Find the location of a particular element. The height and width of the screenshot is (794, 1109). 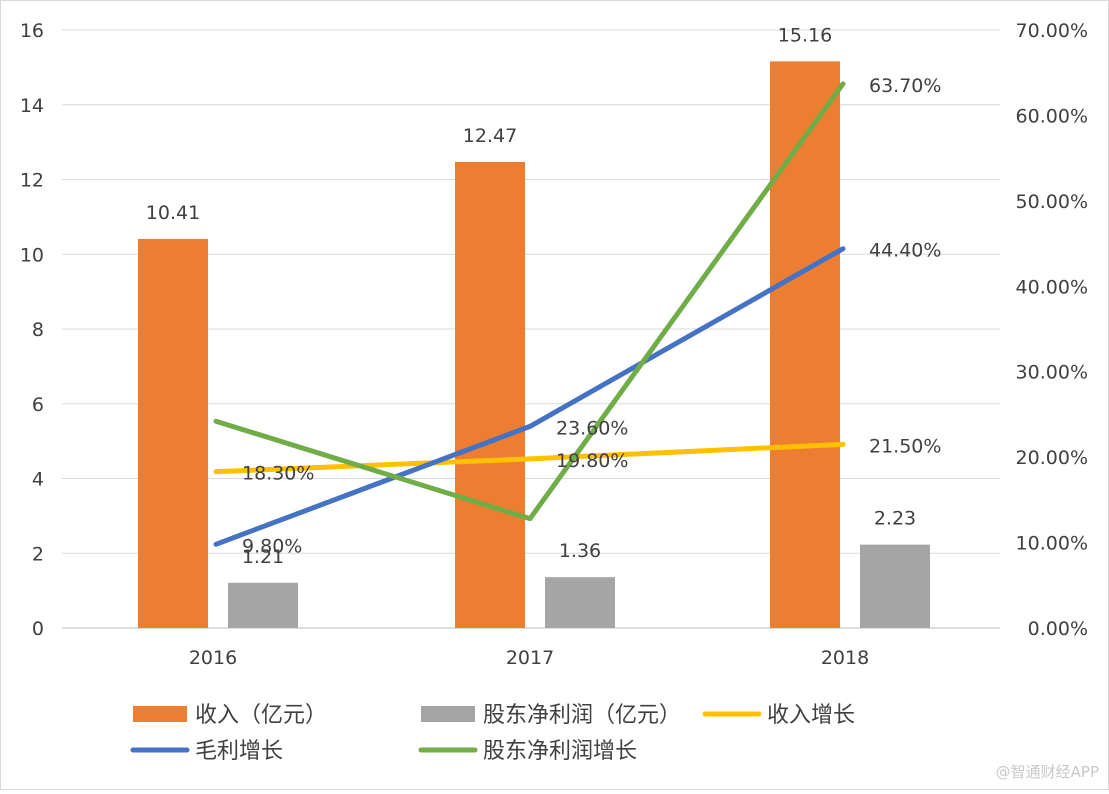

y-left-tick-label: 0 is located at coordinates (38, 629).